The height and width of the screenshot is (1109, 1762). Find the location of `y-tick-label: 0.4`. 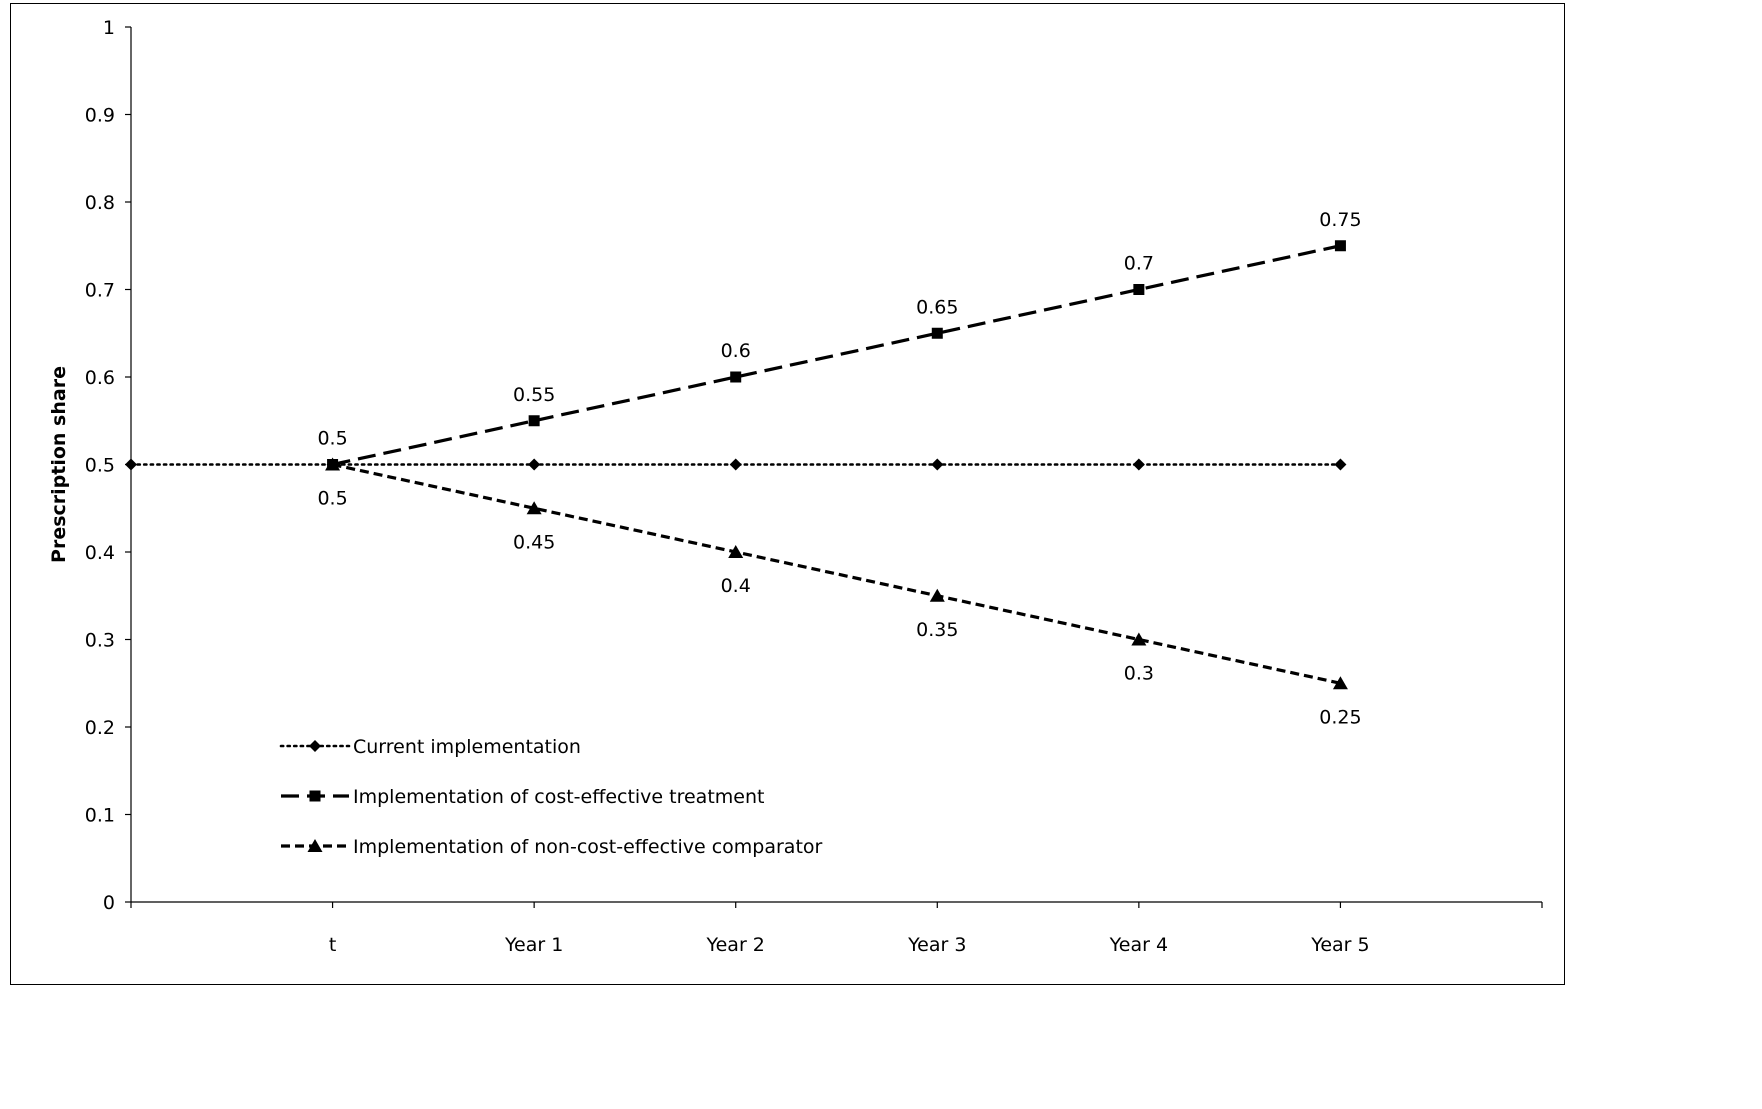

y-tick-label: 0.4 is located at coordinates (100, 553).